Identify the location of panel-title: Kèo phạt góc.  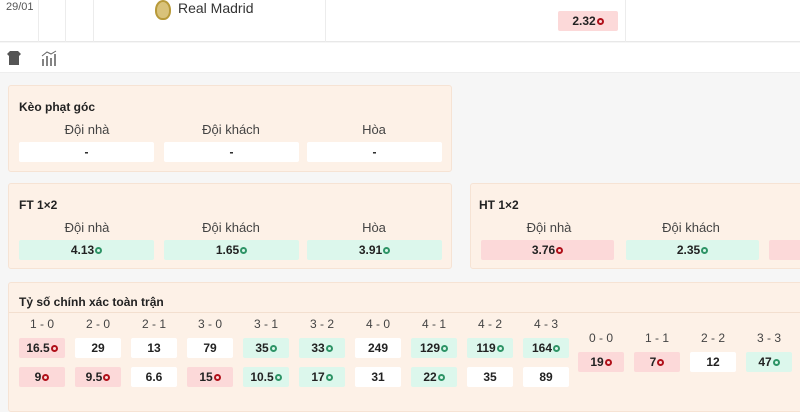
(57, 107).